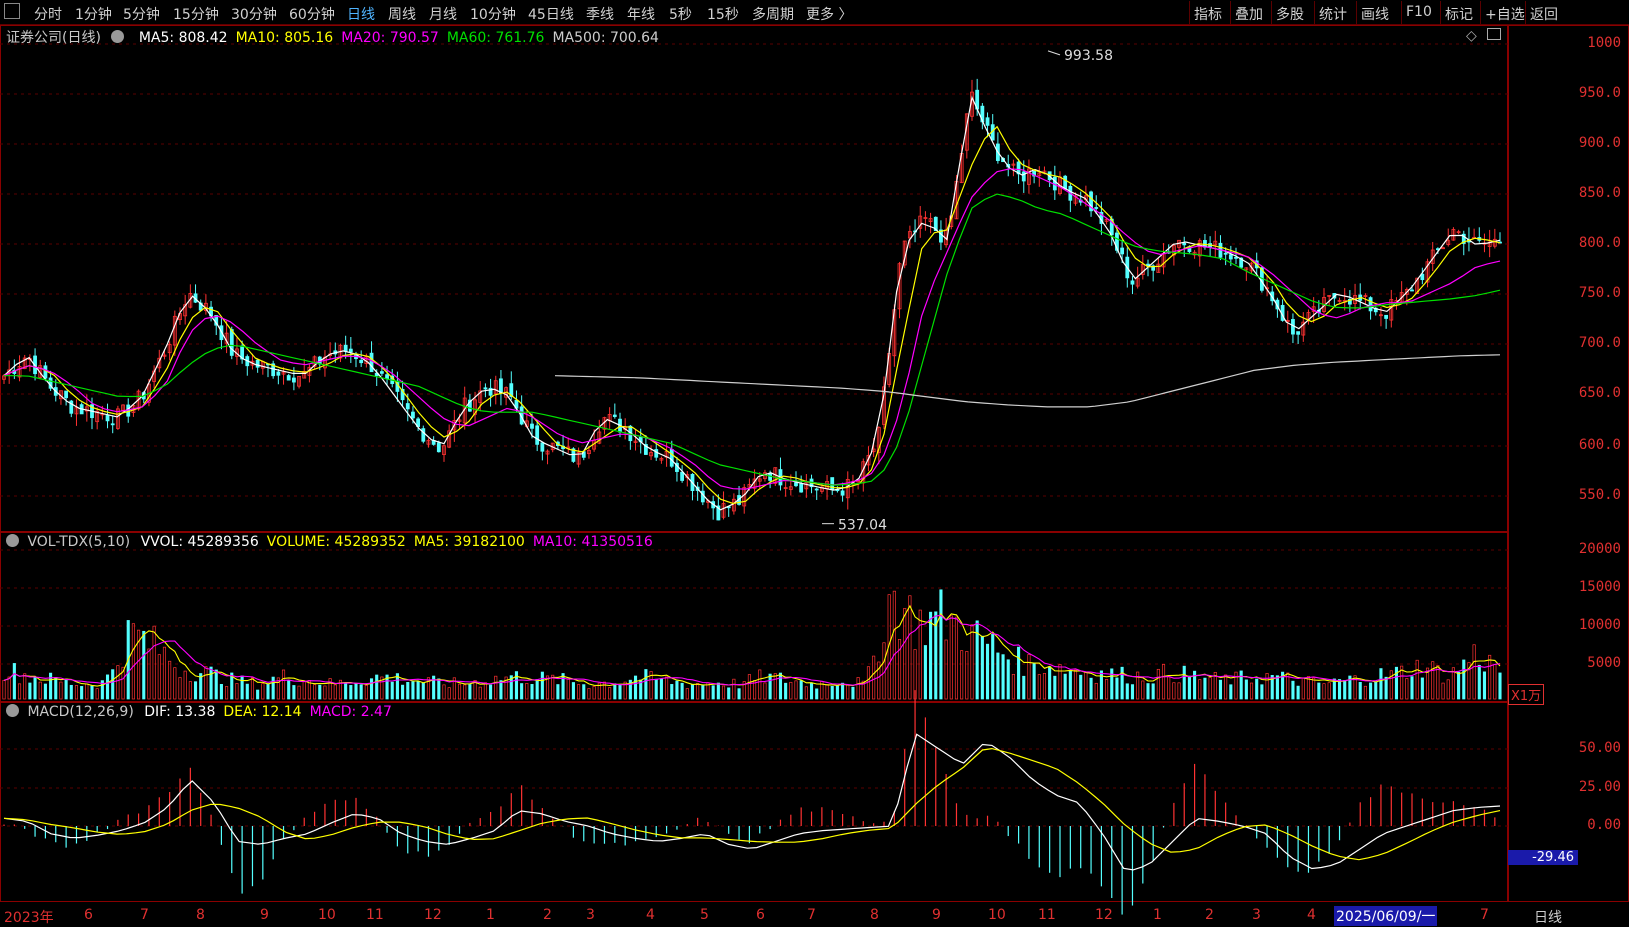 This screenshot has width=1629, height=927. Describe the element at coordinates (361, 15) in the screenshot. I see `period-tab-6: 日线` at that location.